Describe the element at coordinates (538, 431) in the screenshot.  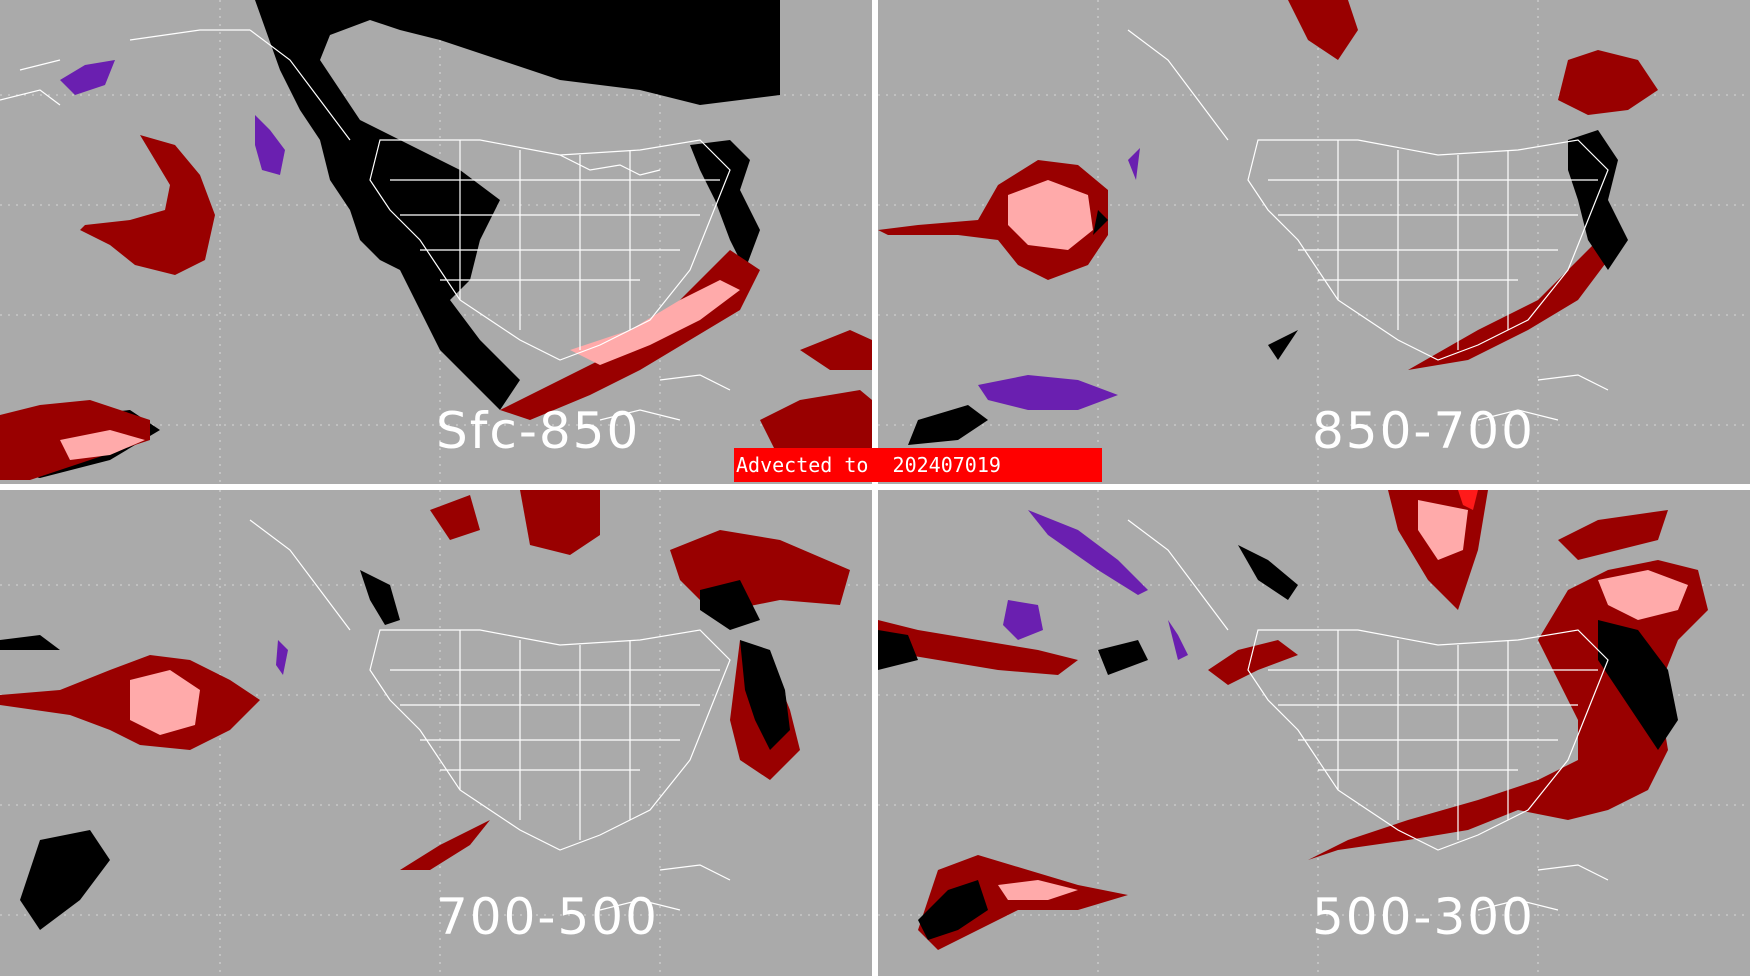
I see `level-label: Sfc-850` at that location.